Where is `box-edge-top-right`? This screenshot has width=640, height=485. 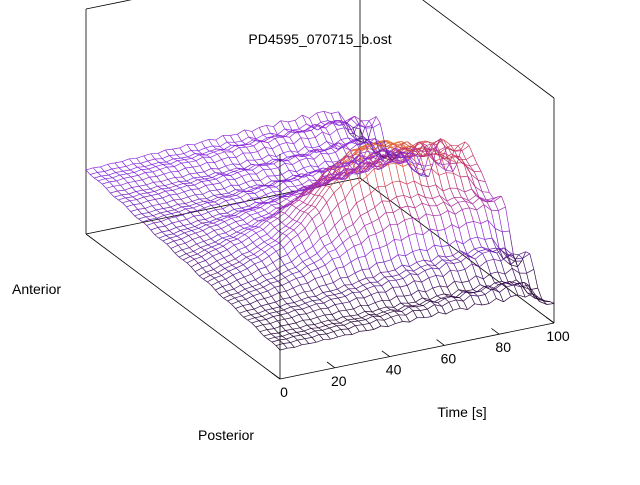 box-edge-top-right is located at coordinates (457, 49).